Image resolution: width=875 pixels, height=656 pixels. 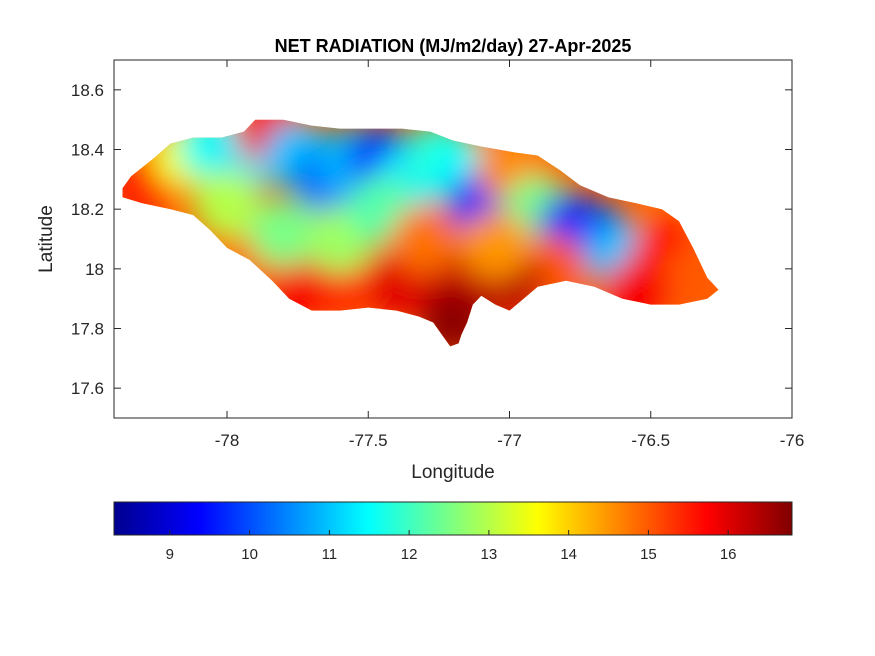 What do you see at coordinates (87, 209) in the screenshot?
I see `y-tick-label-3: 18.2` at bounding box center [87, 209].